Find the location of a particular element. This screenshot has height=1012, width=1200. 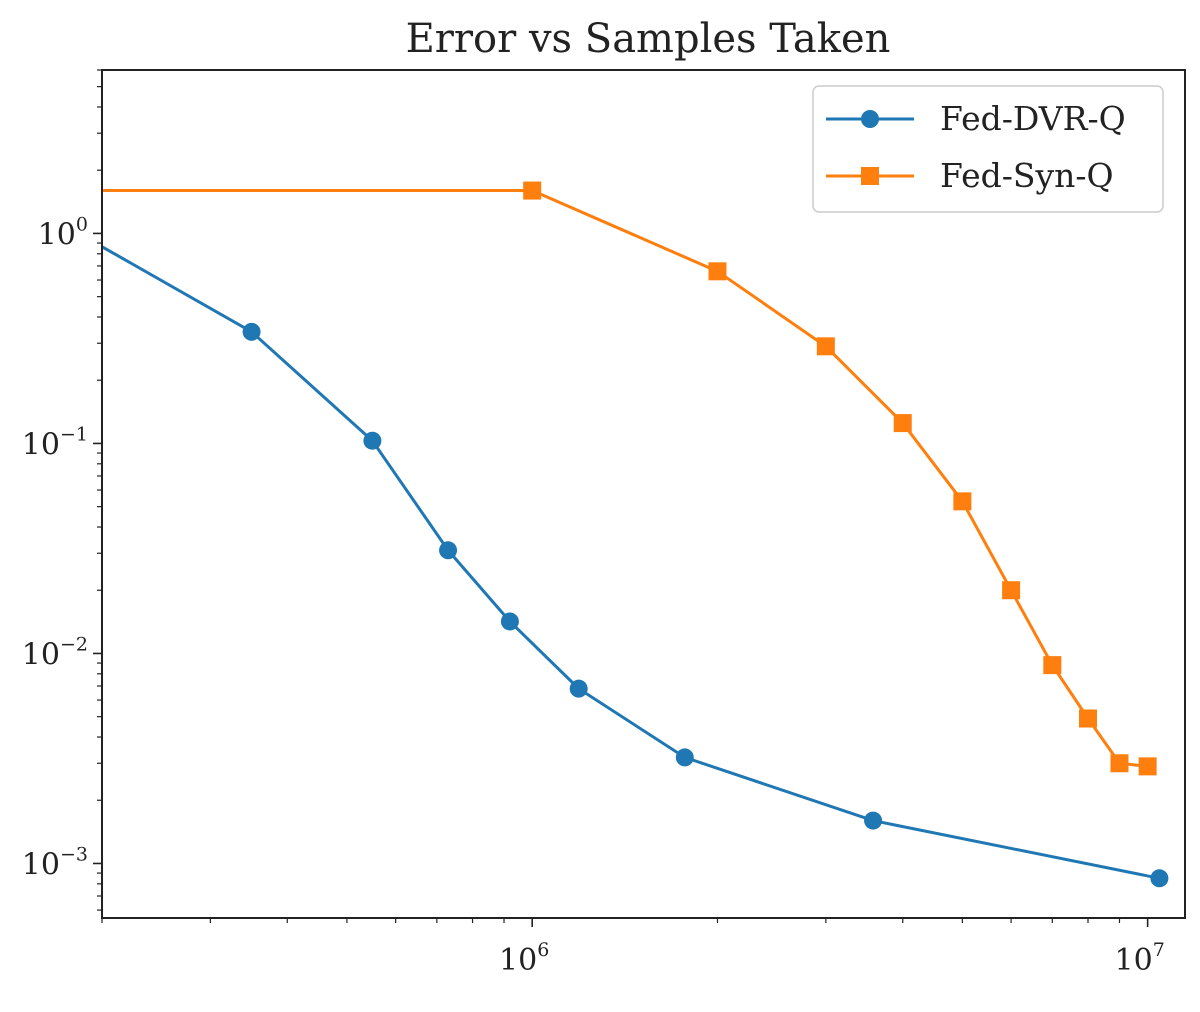

x-tick-label: 10⁷ is located at coordinates (1140, 958).